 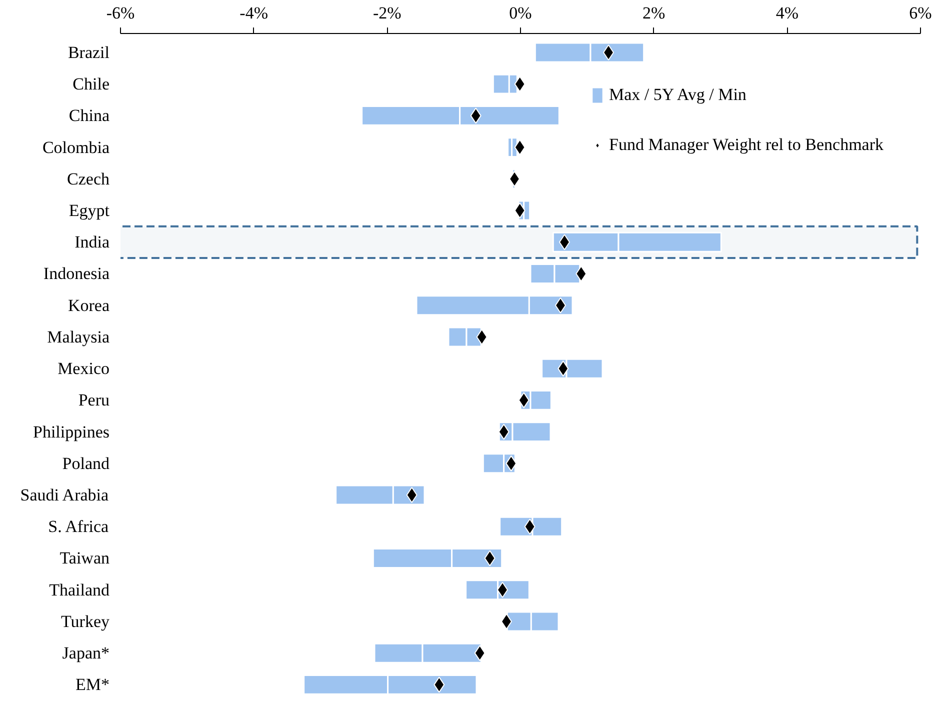 What do you see at coordinates (65, 495) in the screenshot?
I see `y-tick-label: Saudi Arabia` at bounding box center [65, 495].